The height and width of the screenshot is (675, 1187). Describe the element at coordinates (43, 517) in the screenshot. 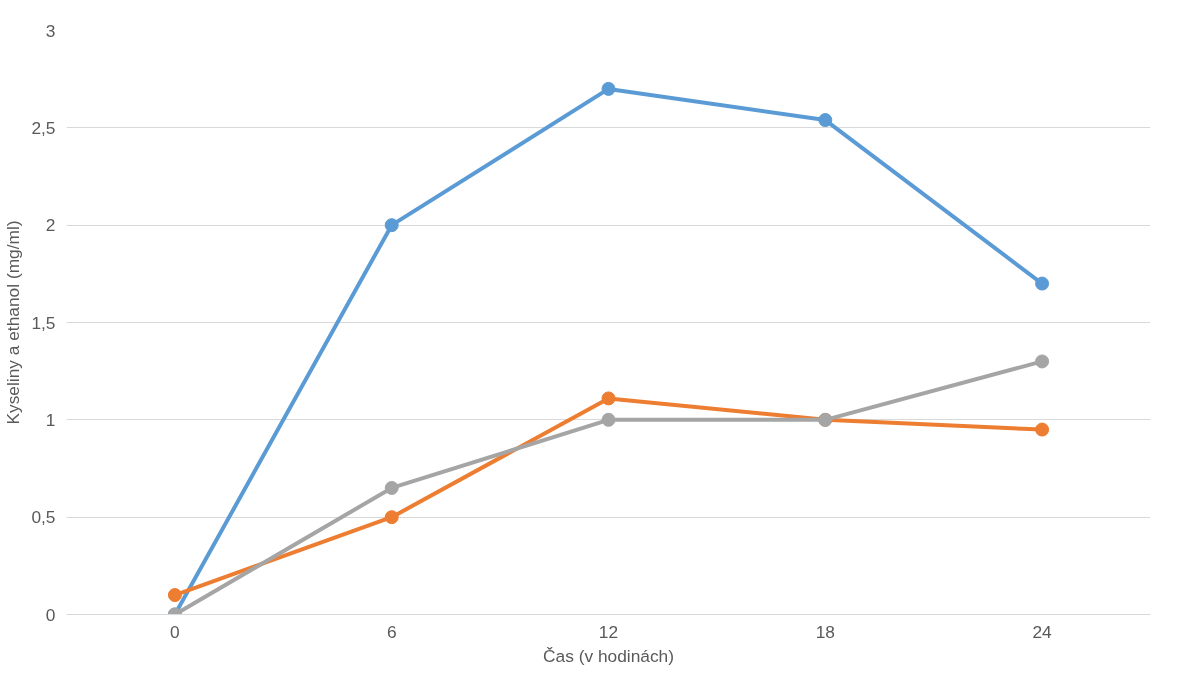

I see `y-tick-label: 0,5` at that location.